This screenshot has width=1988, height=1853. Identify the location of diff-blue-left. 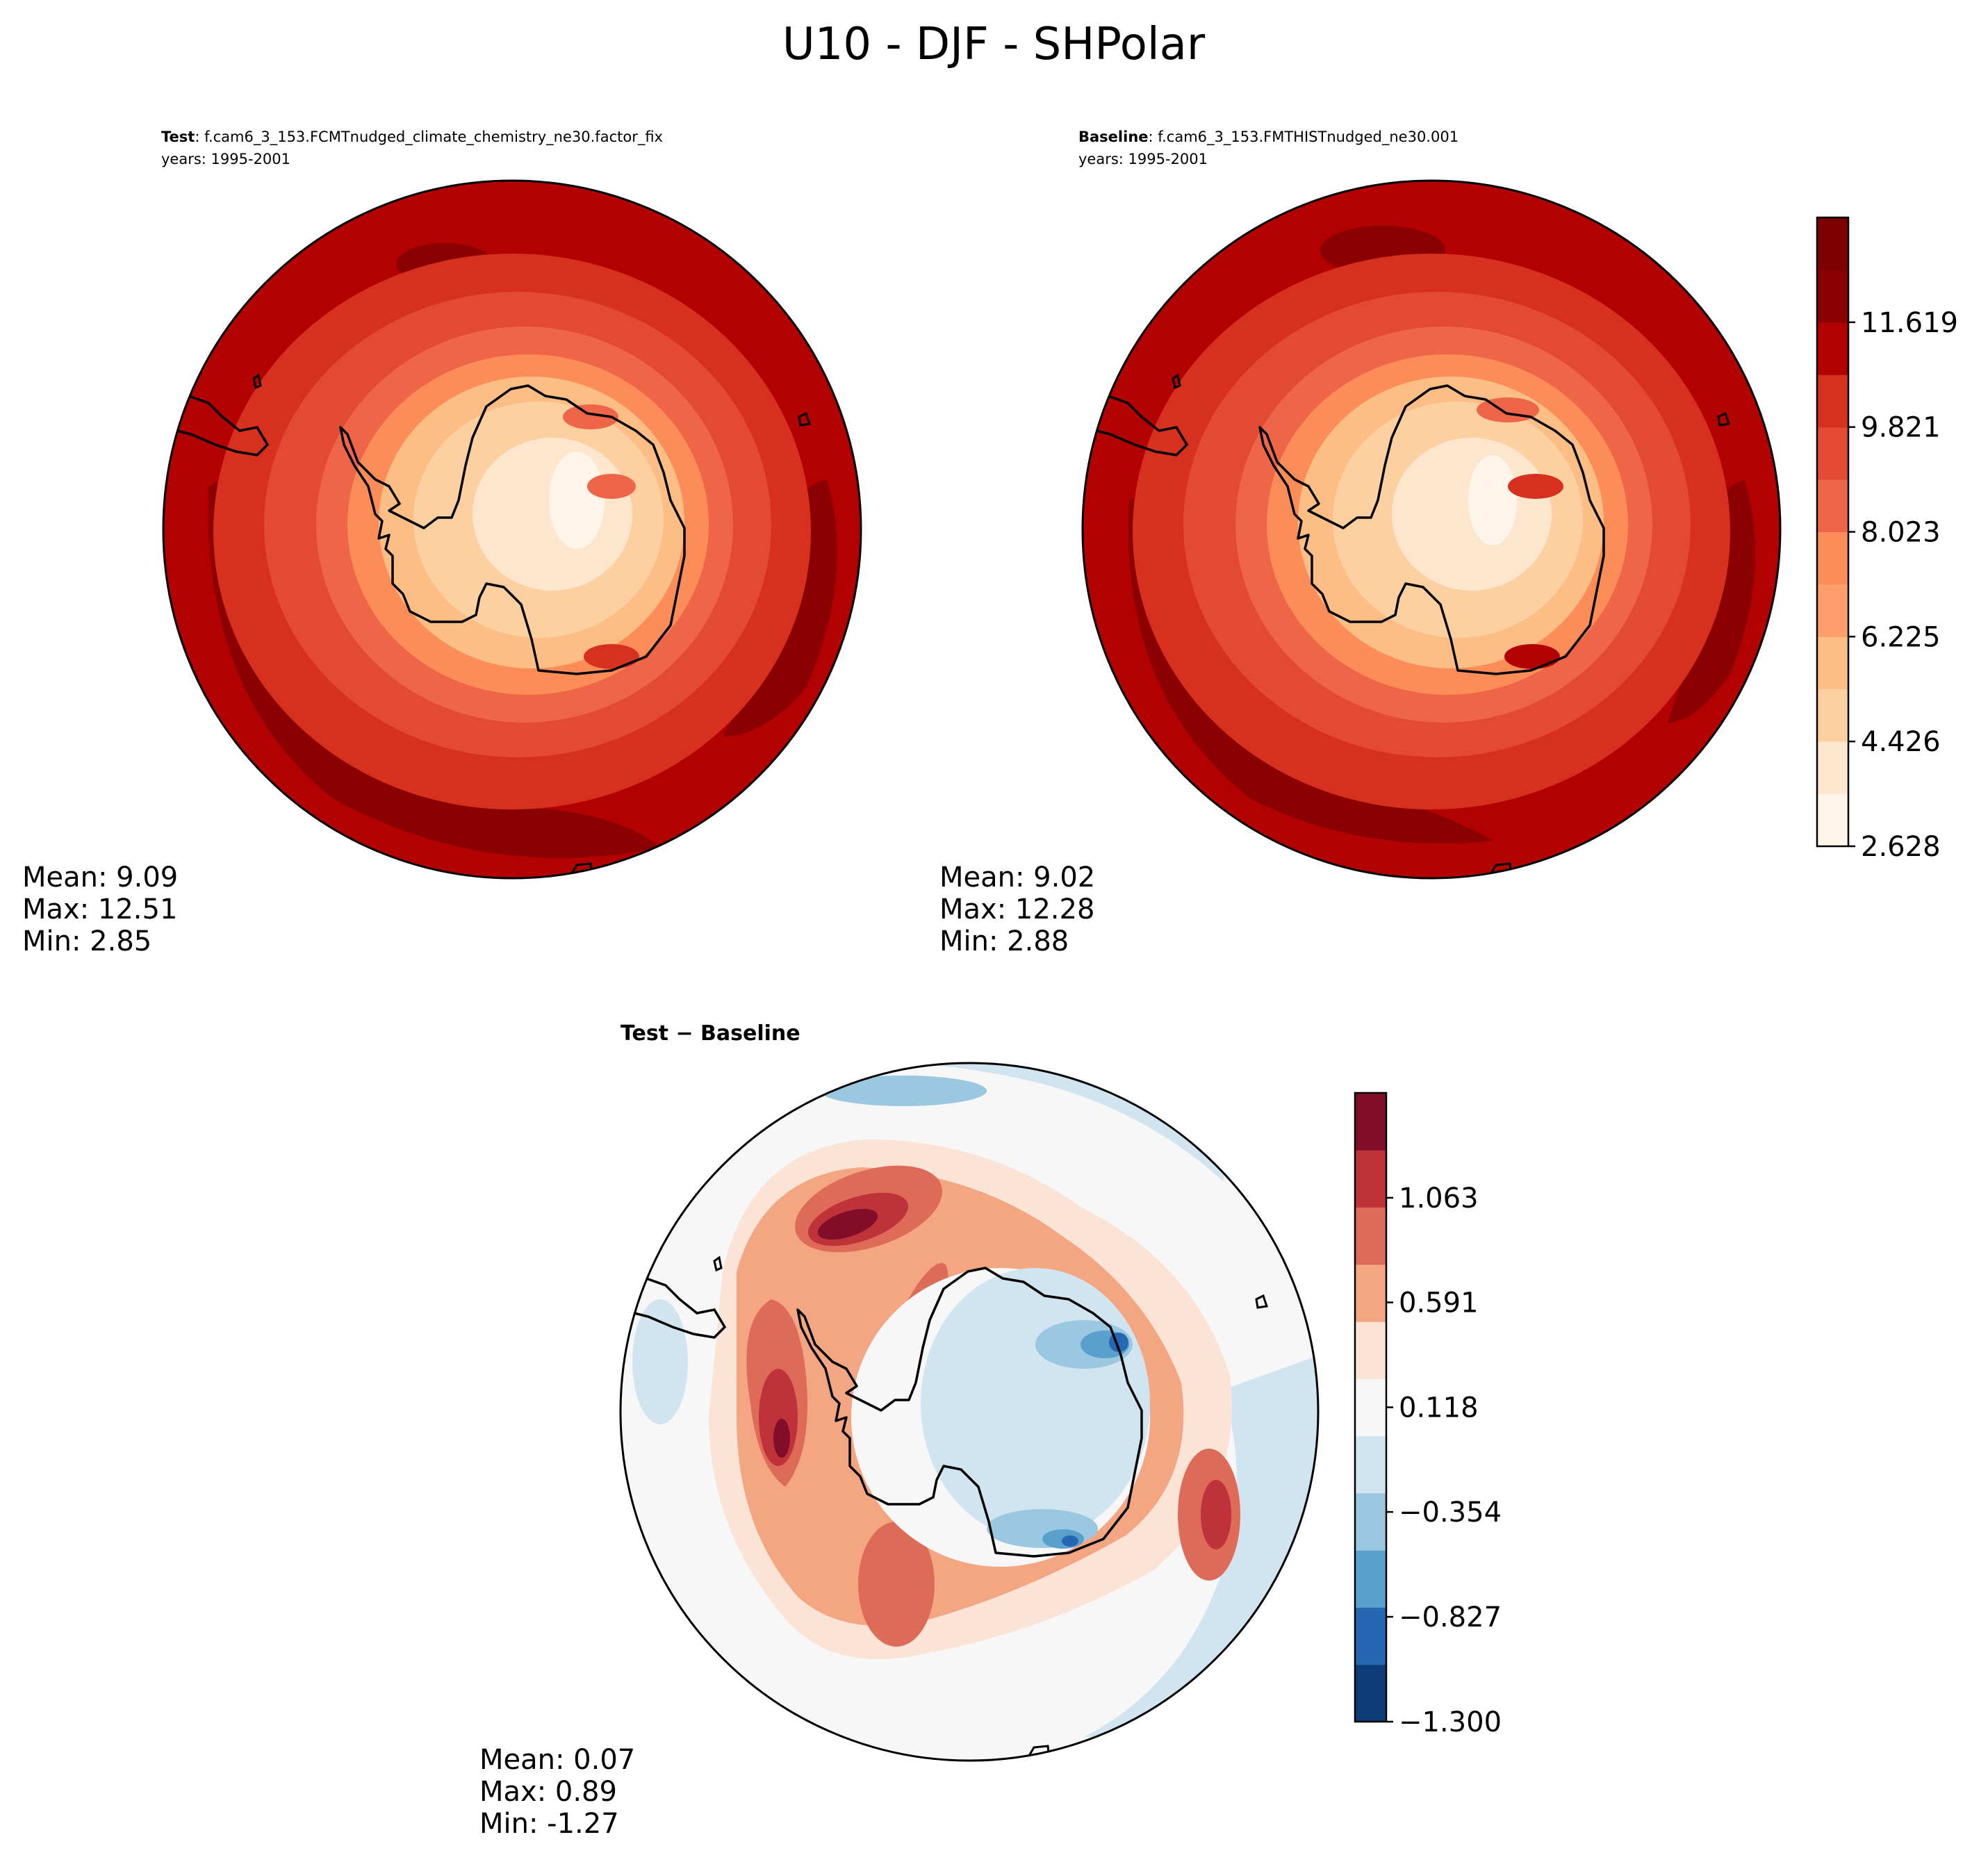
(660, 1361).